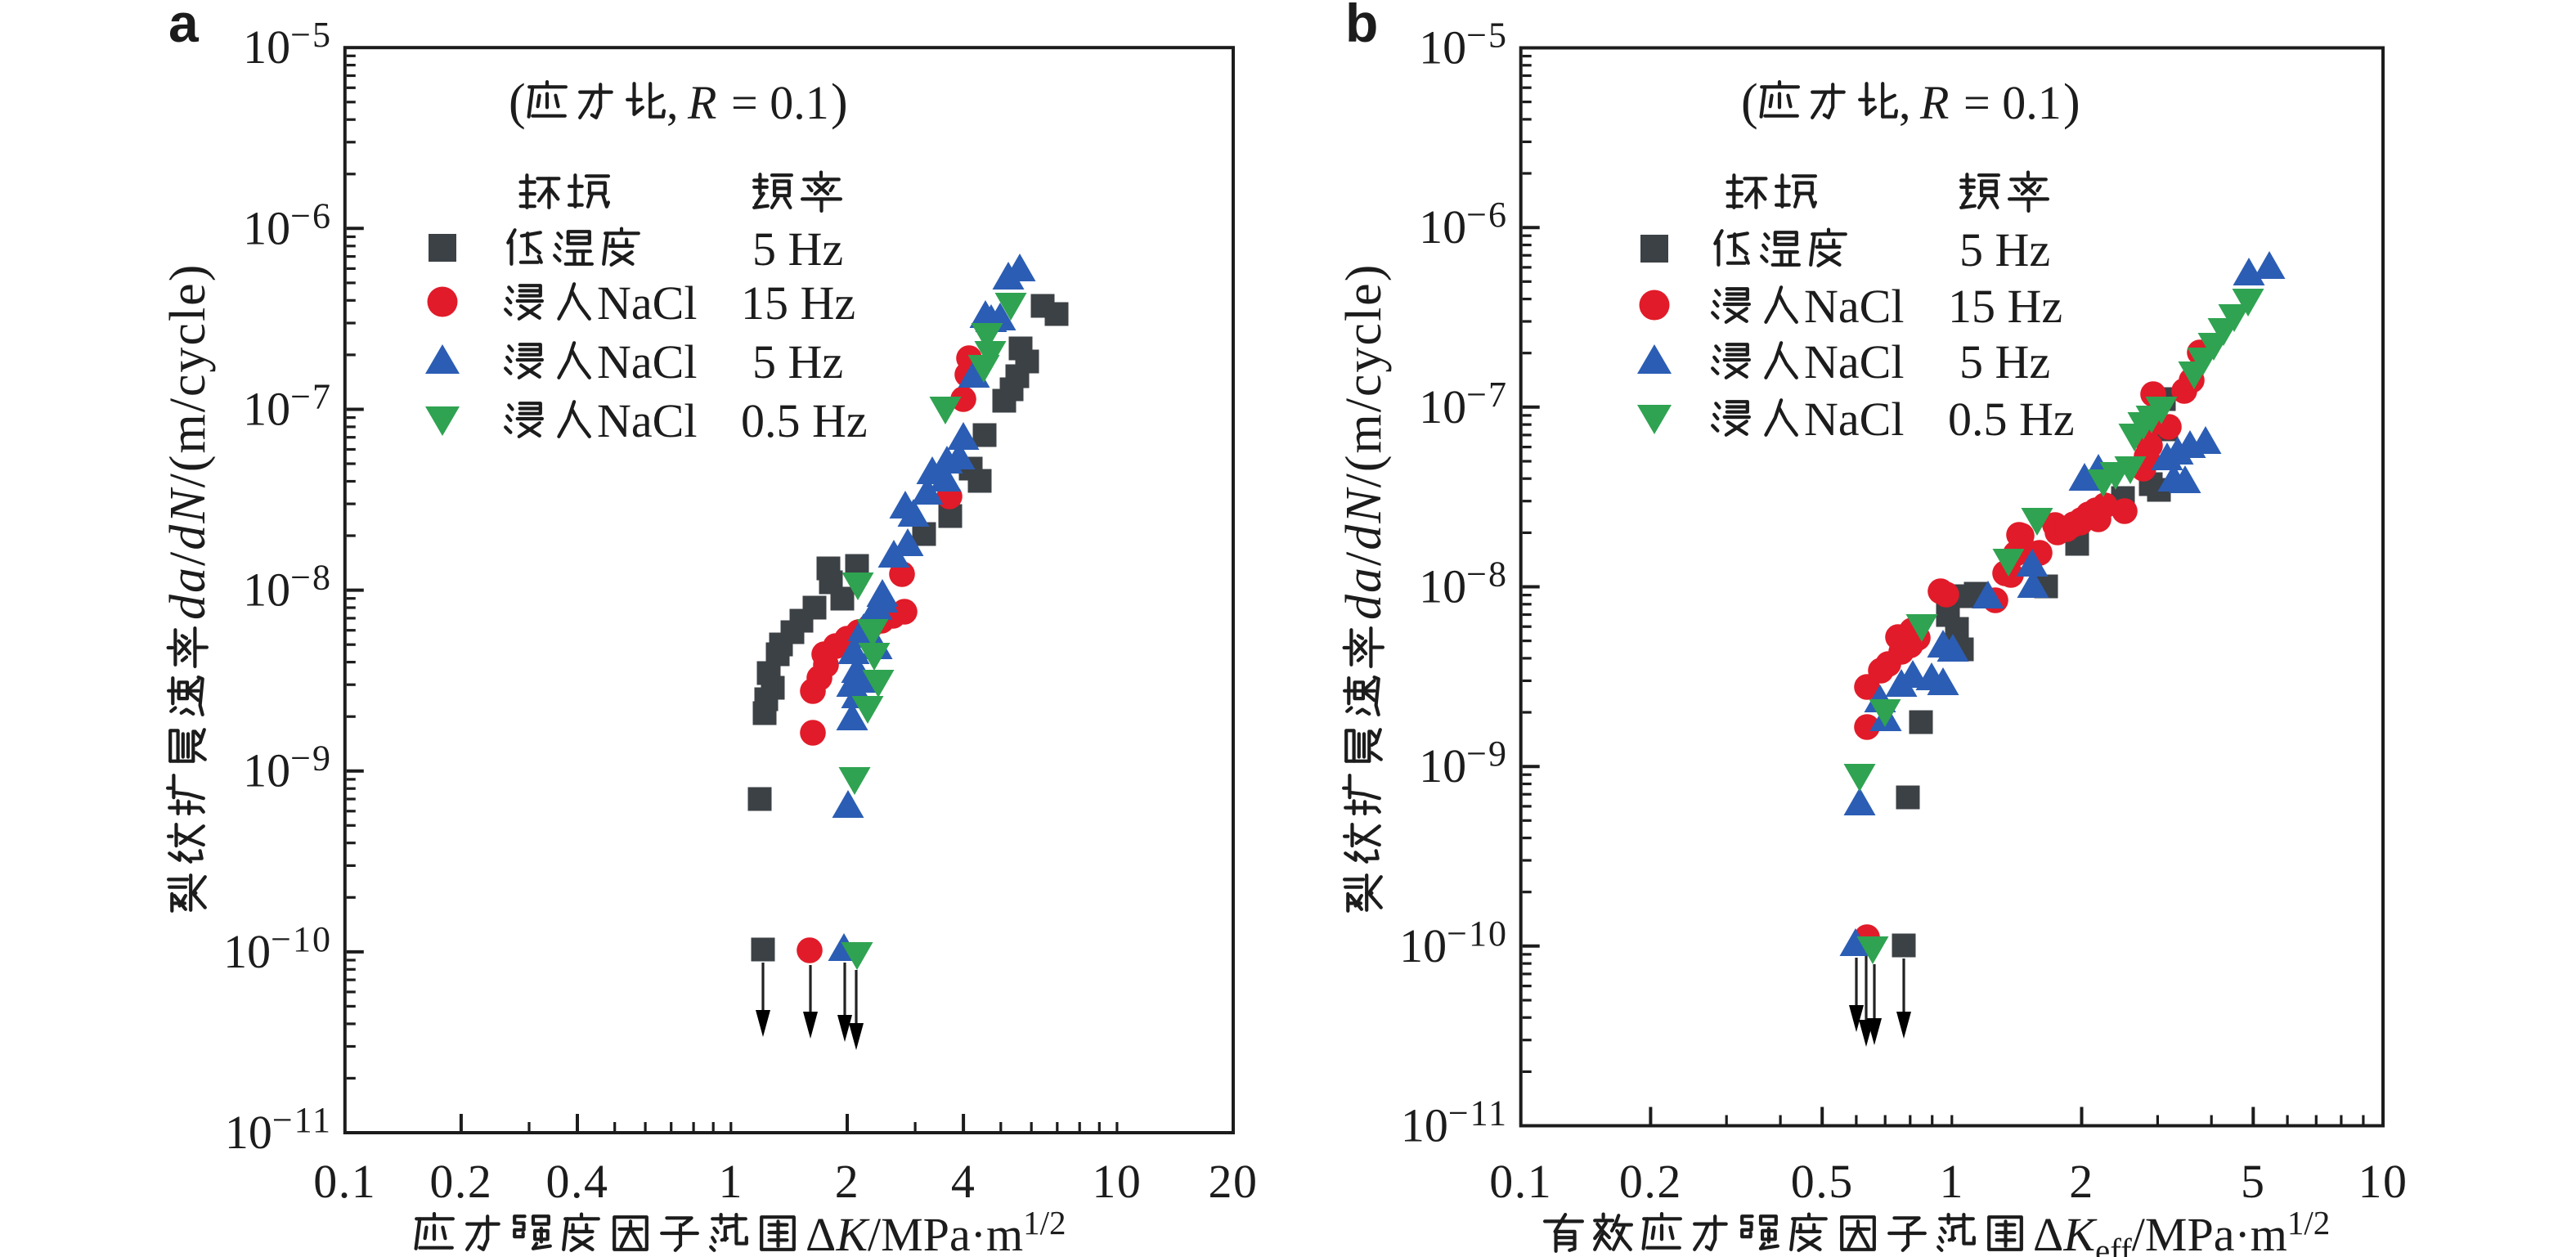 The image size is (2576, 1257). Describe the element at coordinates (964, 1181) in the screenshot. I see `svg-text: 4` at that location.